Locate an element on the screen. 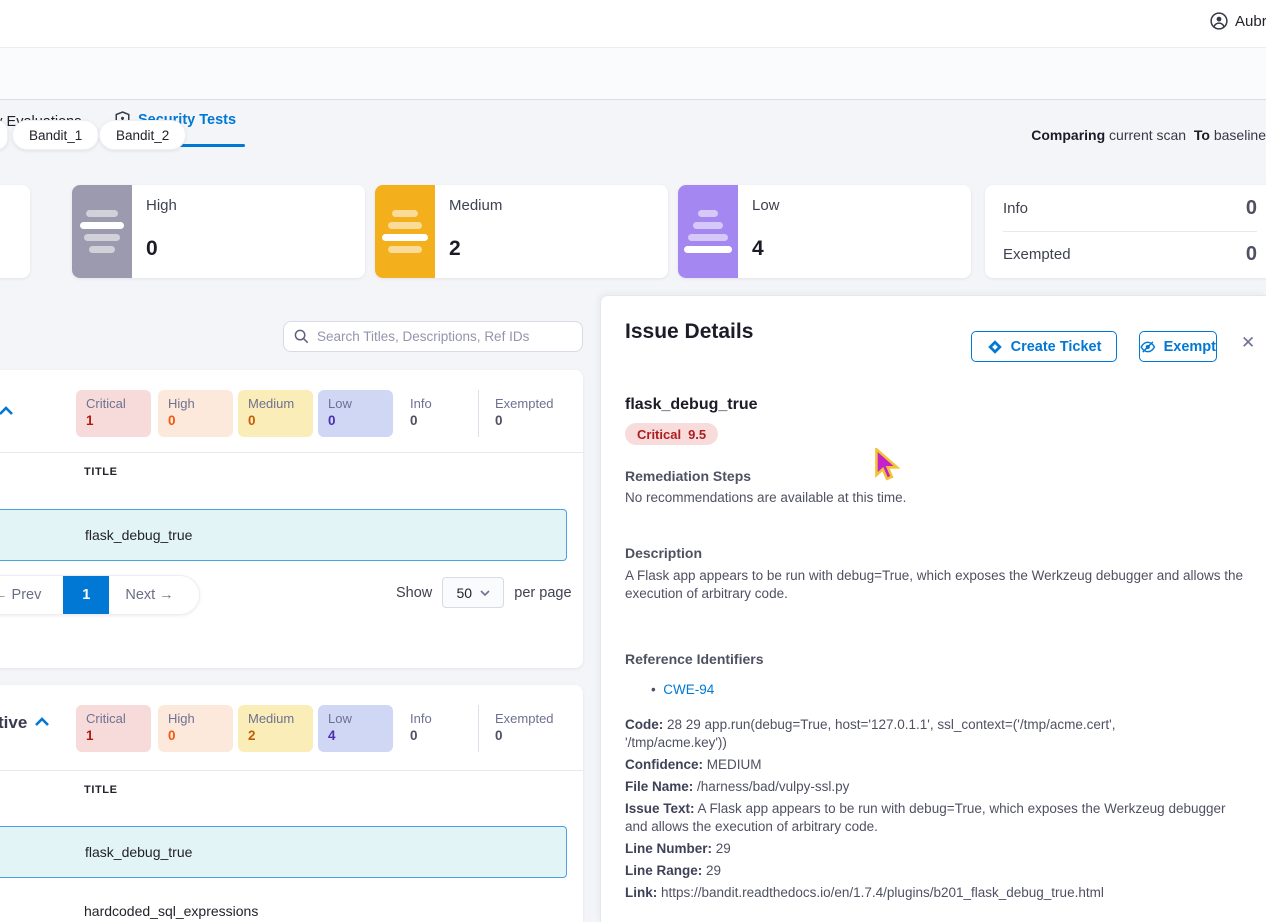  issue-row-flask-debug-true-2: flask_debug_true is located at coordinates (283, 852).